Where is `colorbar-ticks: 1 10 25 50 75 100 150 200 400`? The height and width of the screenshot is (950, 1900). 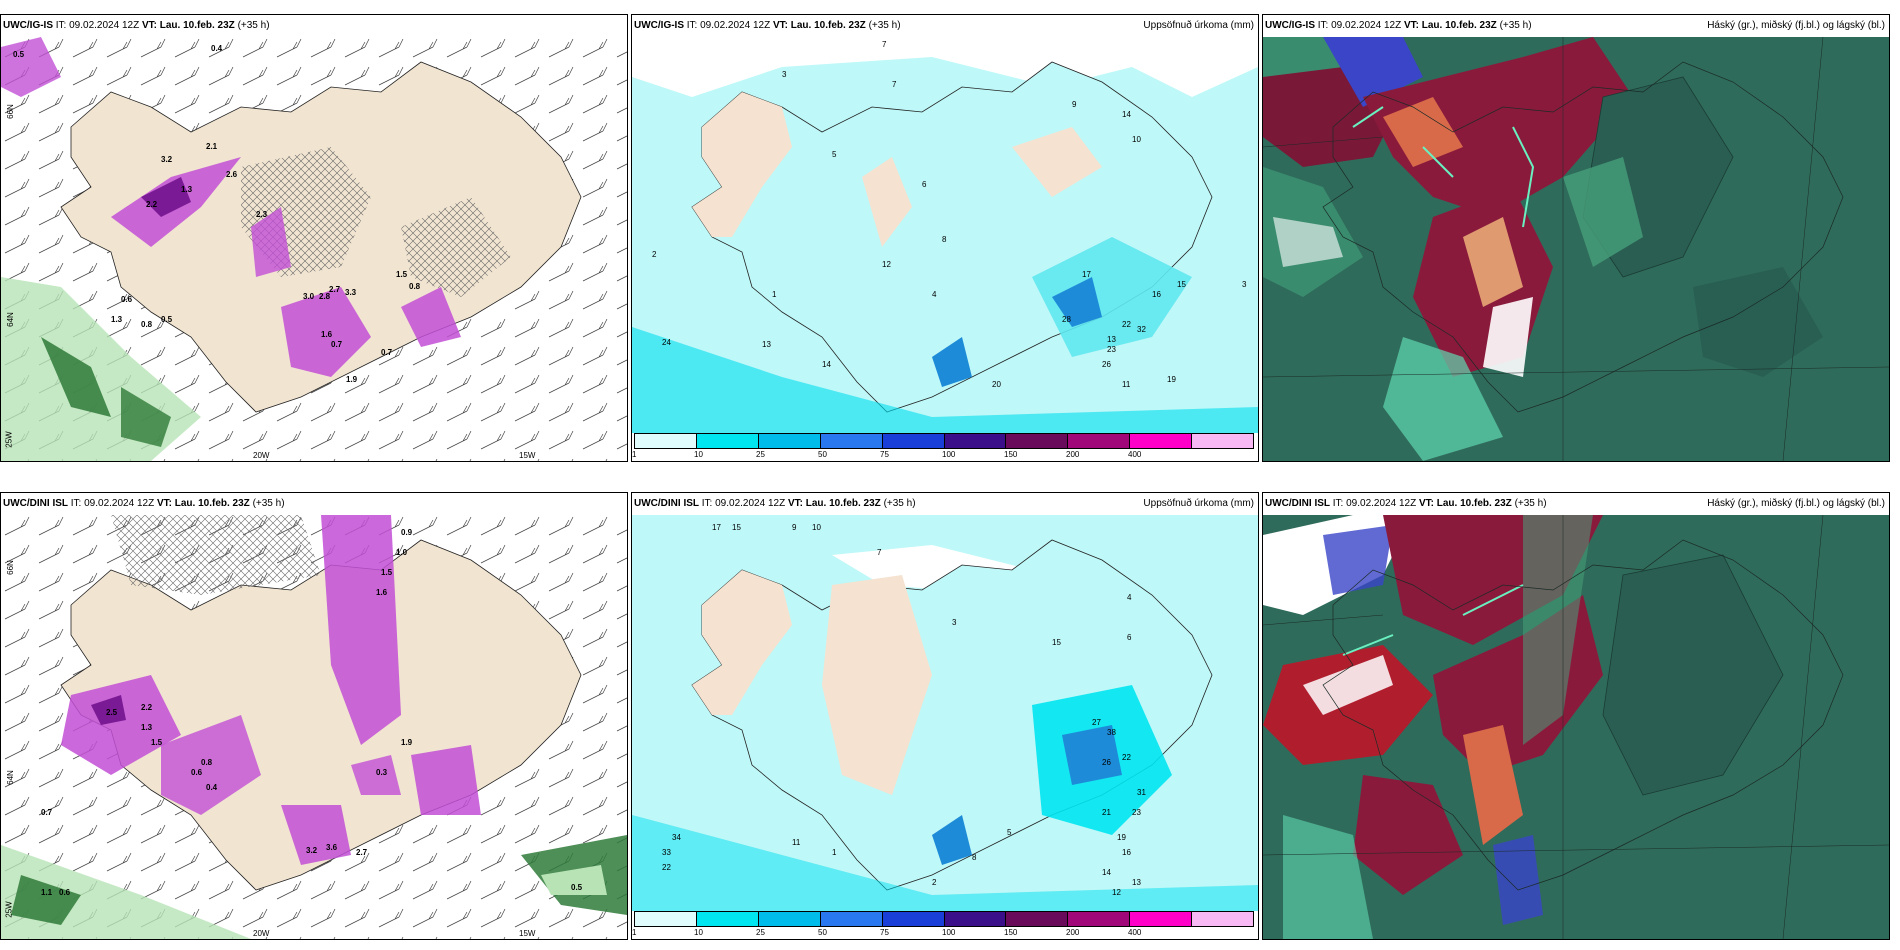
colorbar-ticks: 1 10 25 50 75 100 150 200 400 is located at coordinates (943, 455).